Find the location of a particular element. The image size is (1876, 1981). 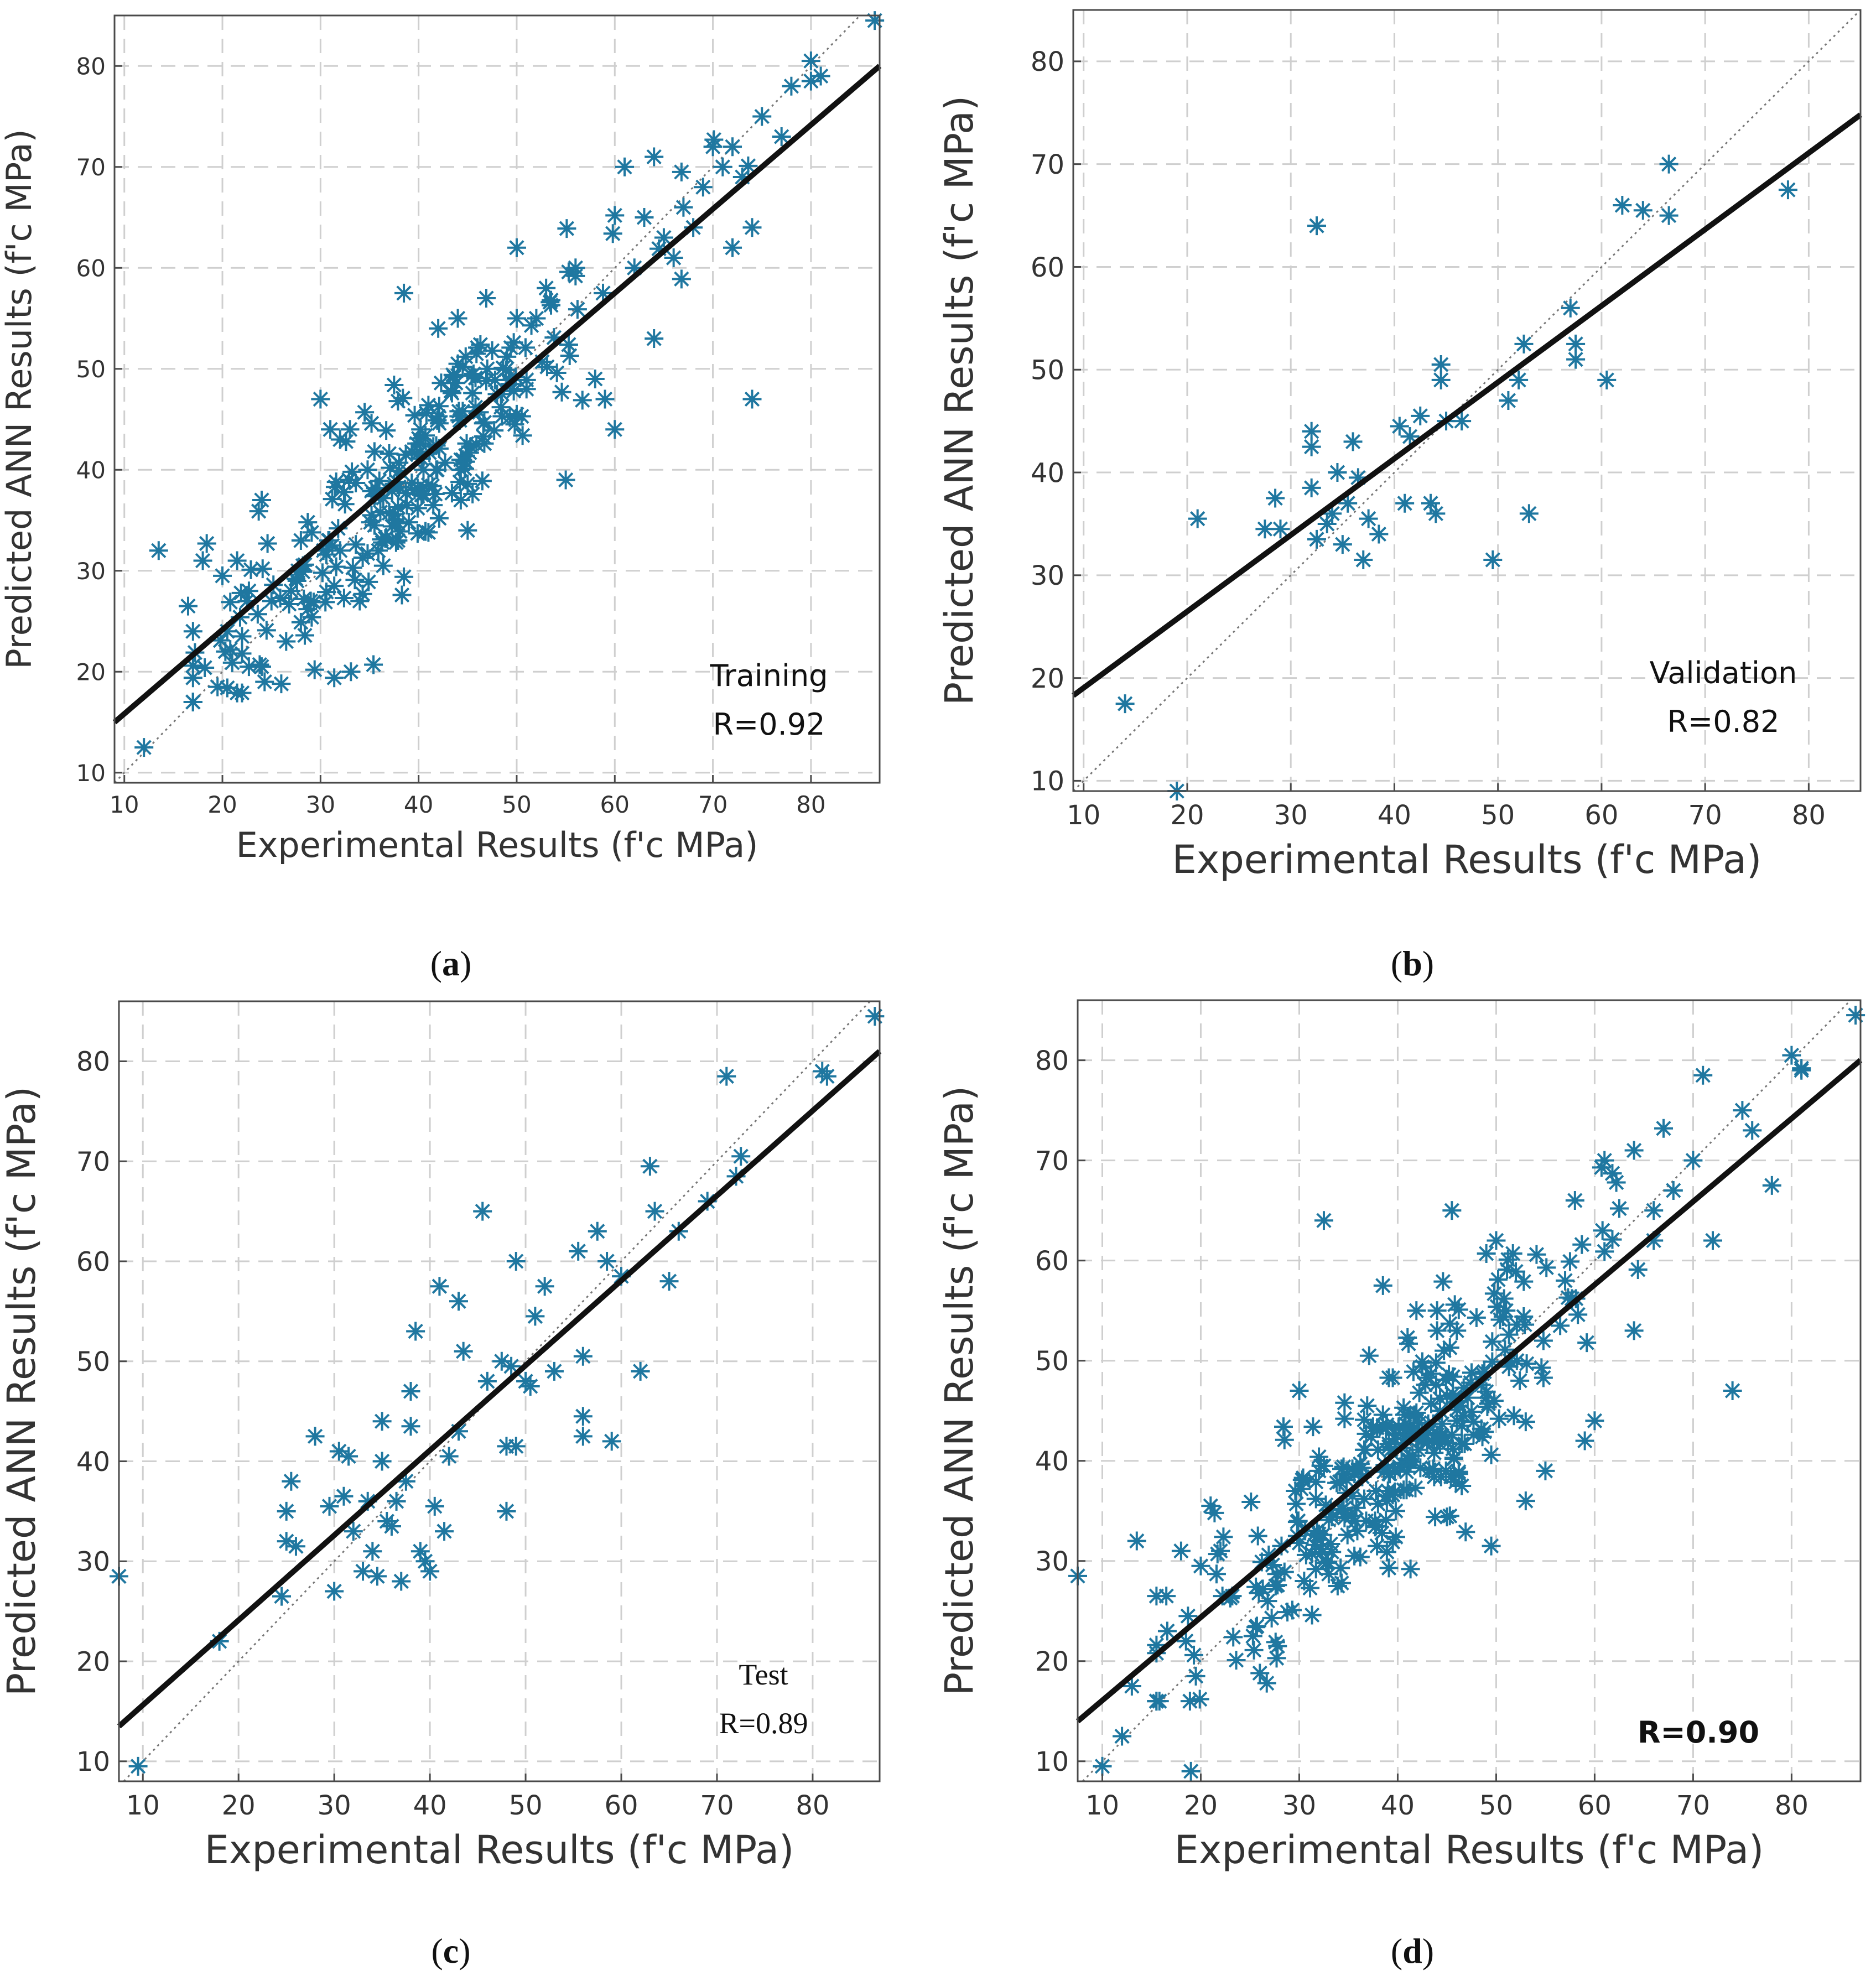

x-tick-label: 60 is located at coordinates (1595, 1805).